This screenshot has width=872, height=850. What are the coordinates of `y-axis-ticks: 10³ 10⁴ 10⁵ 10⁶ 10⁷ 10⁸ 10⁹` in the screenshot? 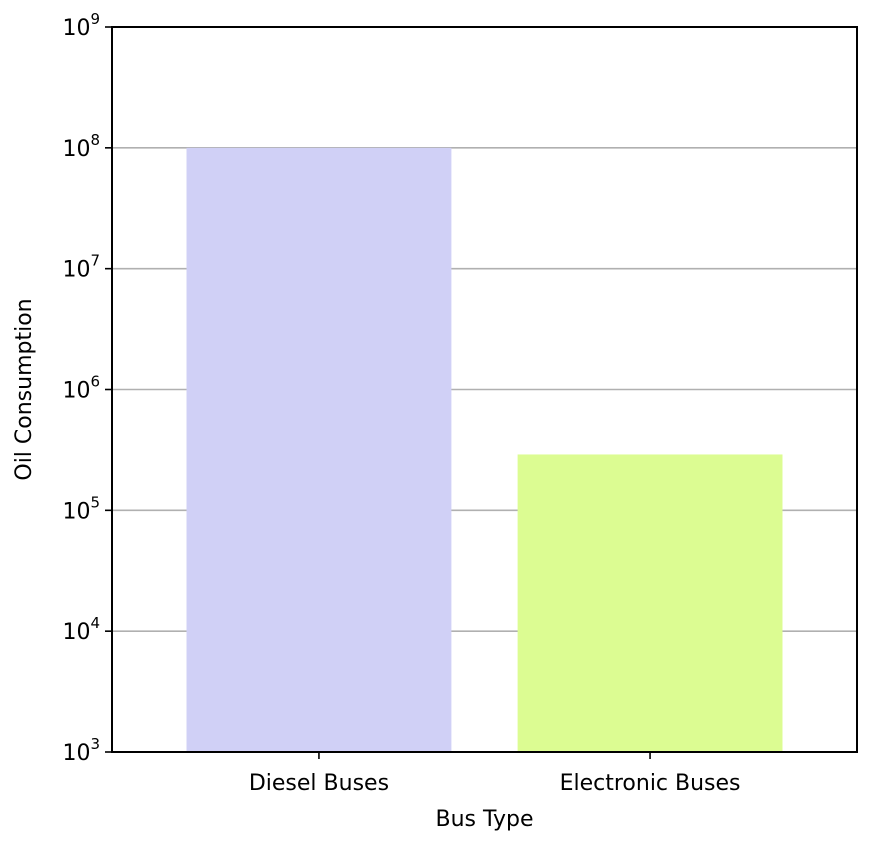 It's located at (87, 388).